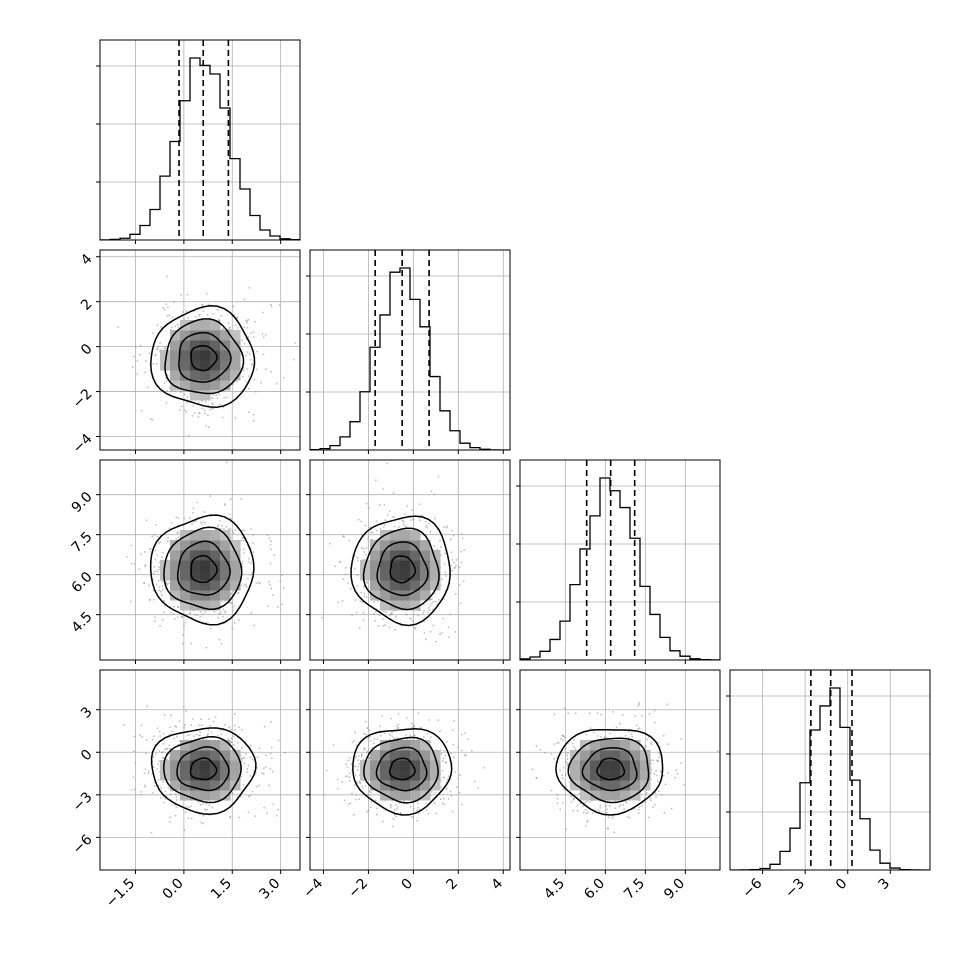 The image size is (970, 970). Describe the element at coordinates (87, 756) in the screenshot. I see `y-tick-label: 0` at that location.